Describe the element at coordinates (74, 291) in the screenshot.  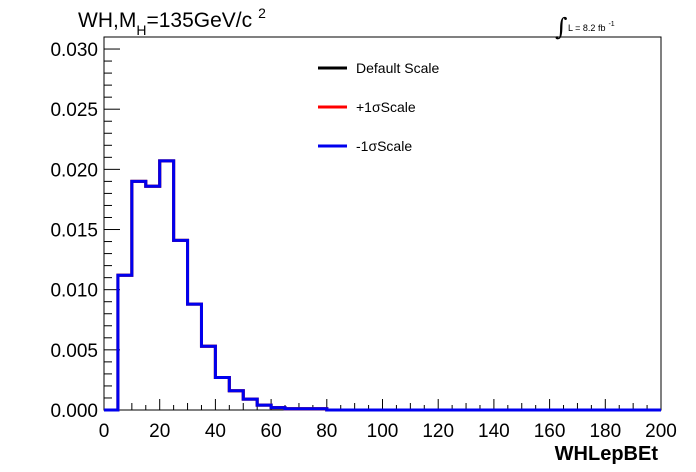
I see `y-tick-label: 0.010` at that location.